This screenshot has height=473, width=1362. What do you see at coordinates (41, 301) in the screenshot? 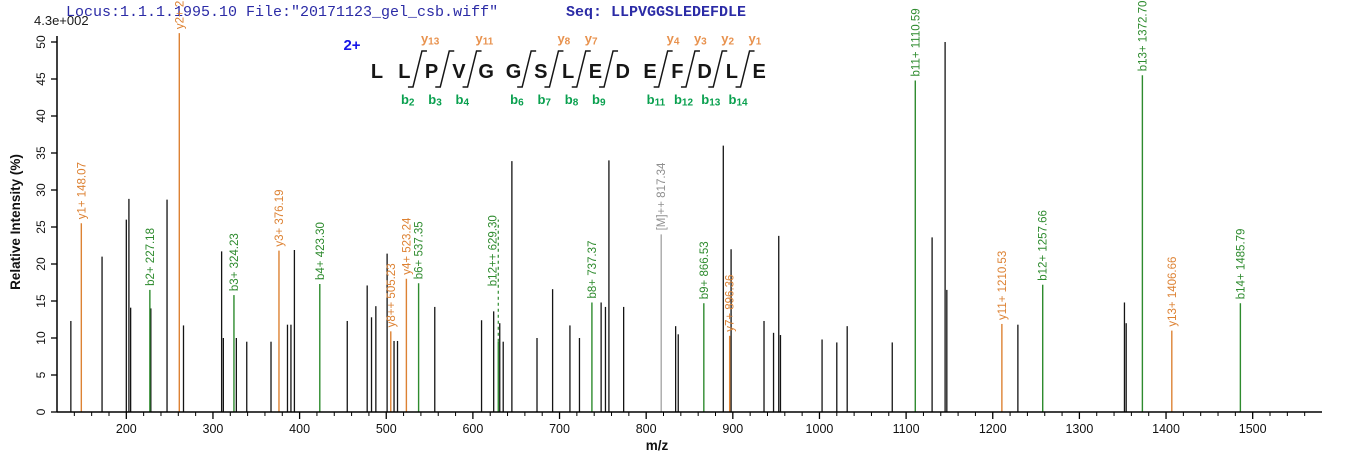
I see `y-tick-label: 15` at bounding box center [41, 301].